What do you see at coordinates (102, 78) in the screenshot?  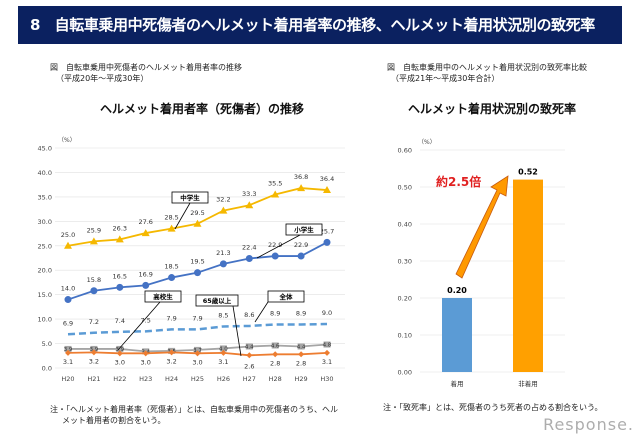 I see `left-caption-period: （平成20年～平成30年）` at bounding box center [102, 78].